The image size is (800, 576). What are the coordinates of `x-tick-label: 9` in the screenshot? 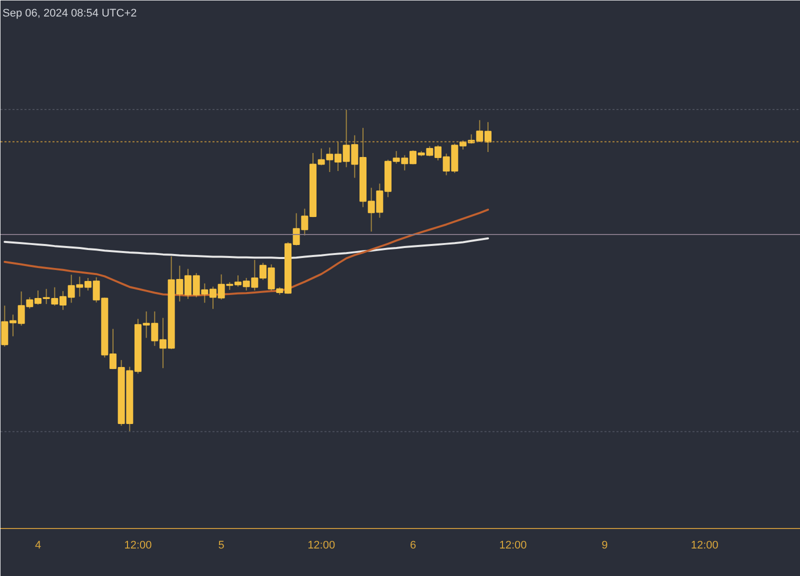 It's located at (605, 546).